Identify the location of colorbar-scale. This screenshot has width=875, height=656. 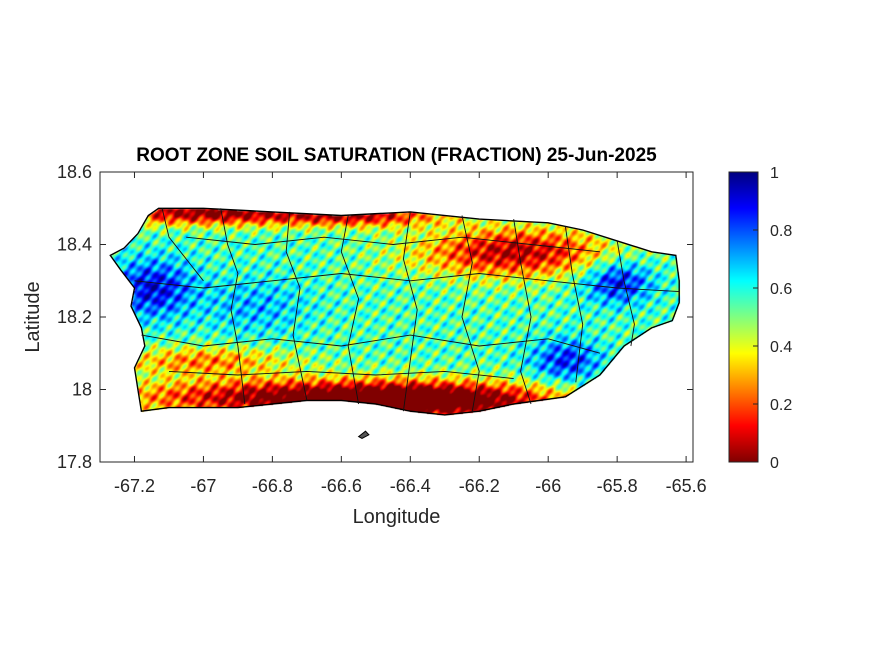
(743, 317).